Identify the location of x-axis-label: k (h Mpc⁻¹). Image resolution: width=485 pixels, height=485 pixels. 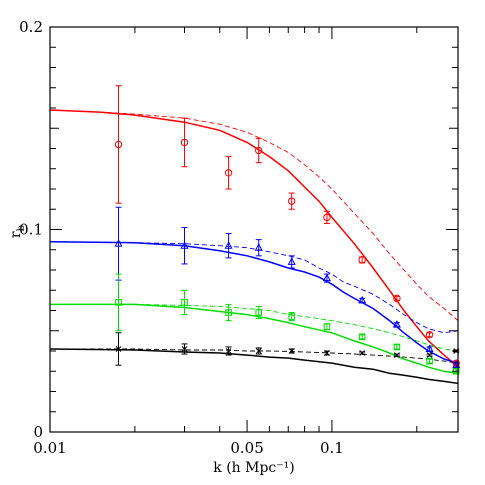
(253, 468).